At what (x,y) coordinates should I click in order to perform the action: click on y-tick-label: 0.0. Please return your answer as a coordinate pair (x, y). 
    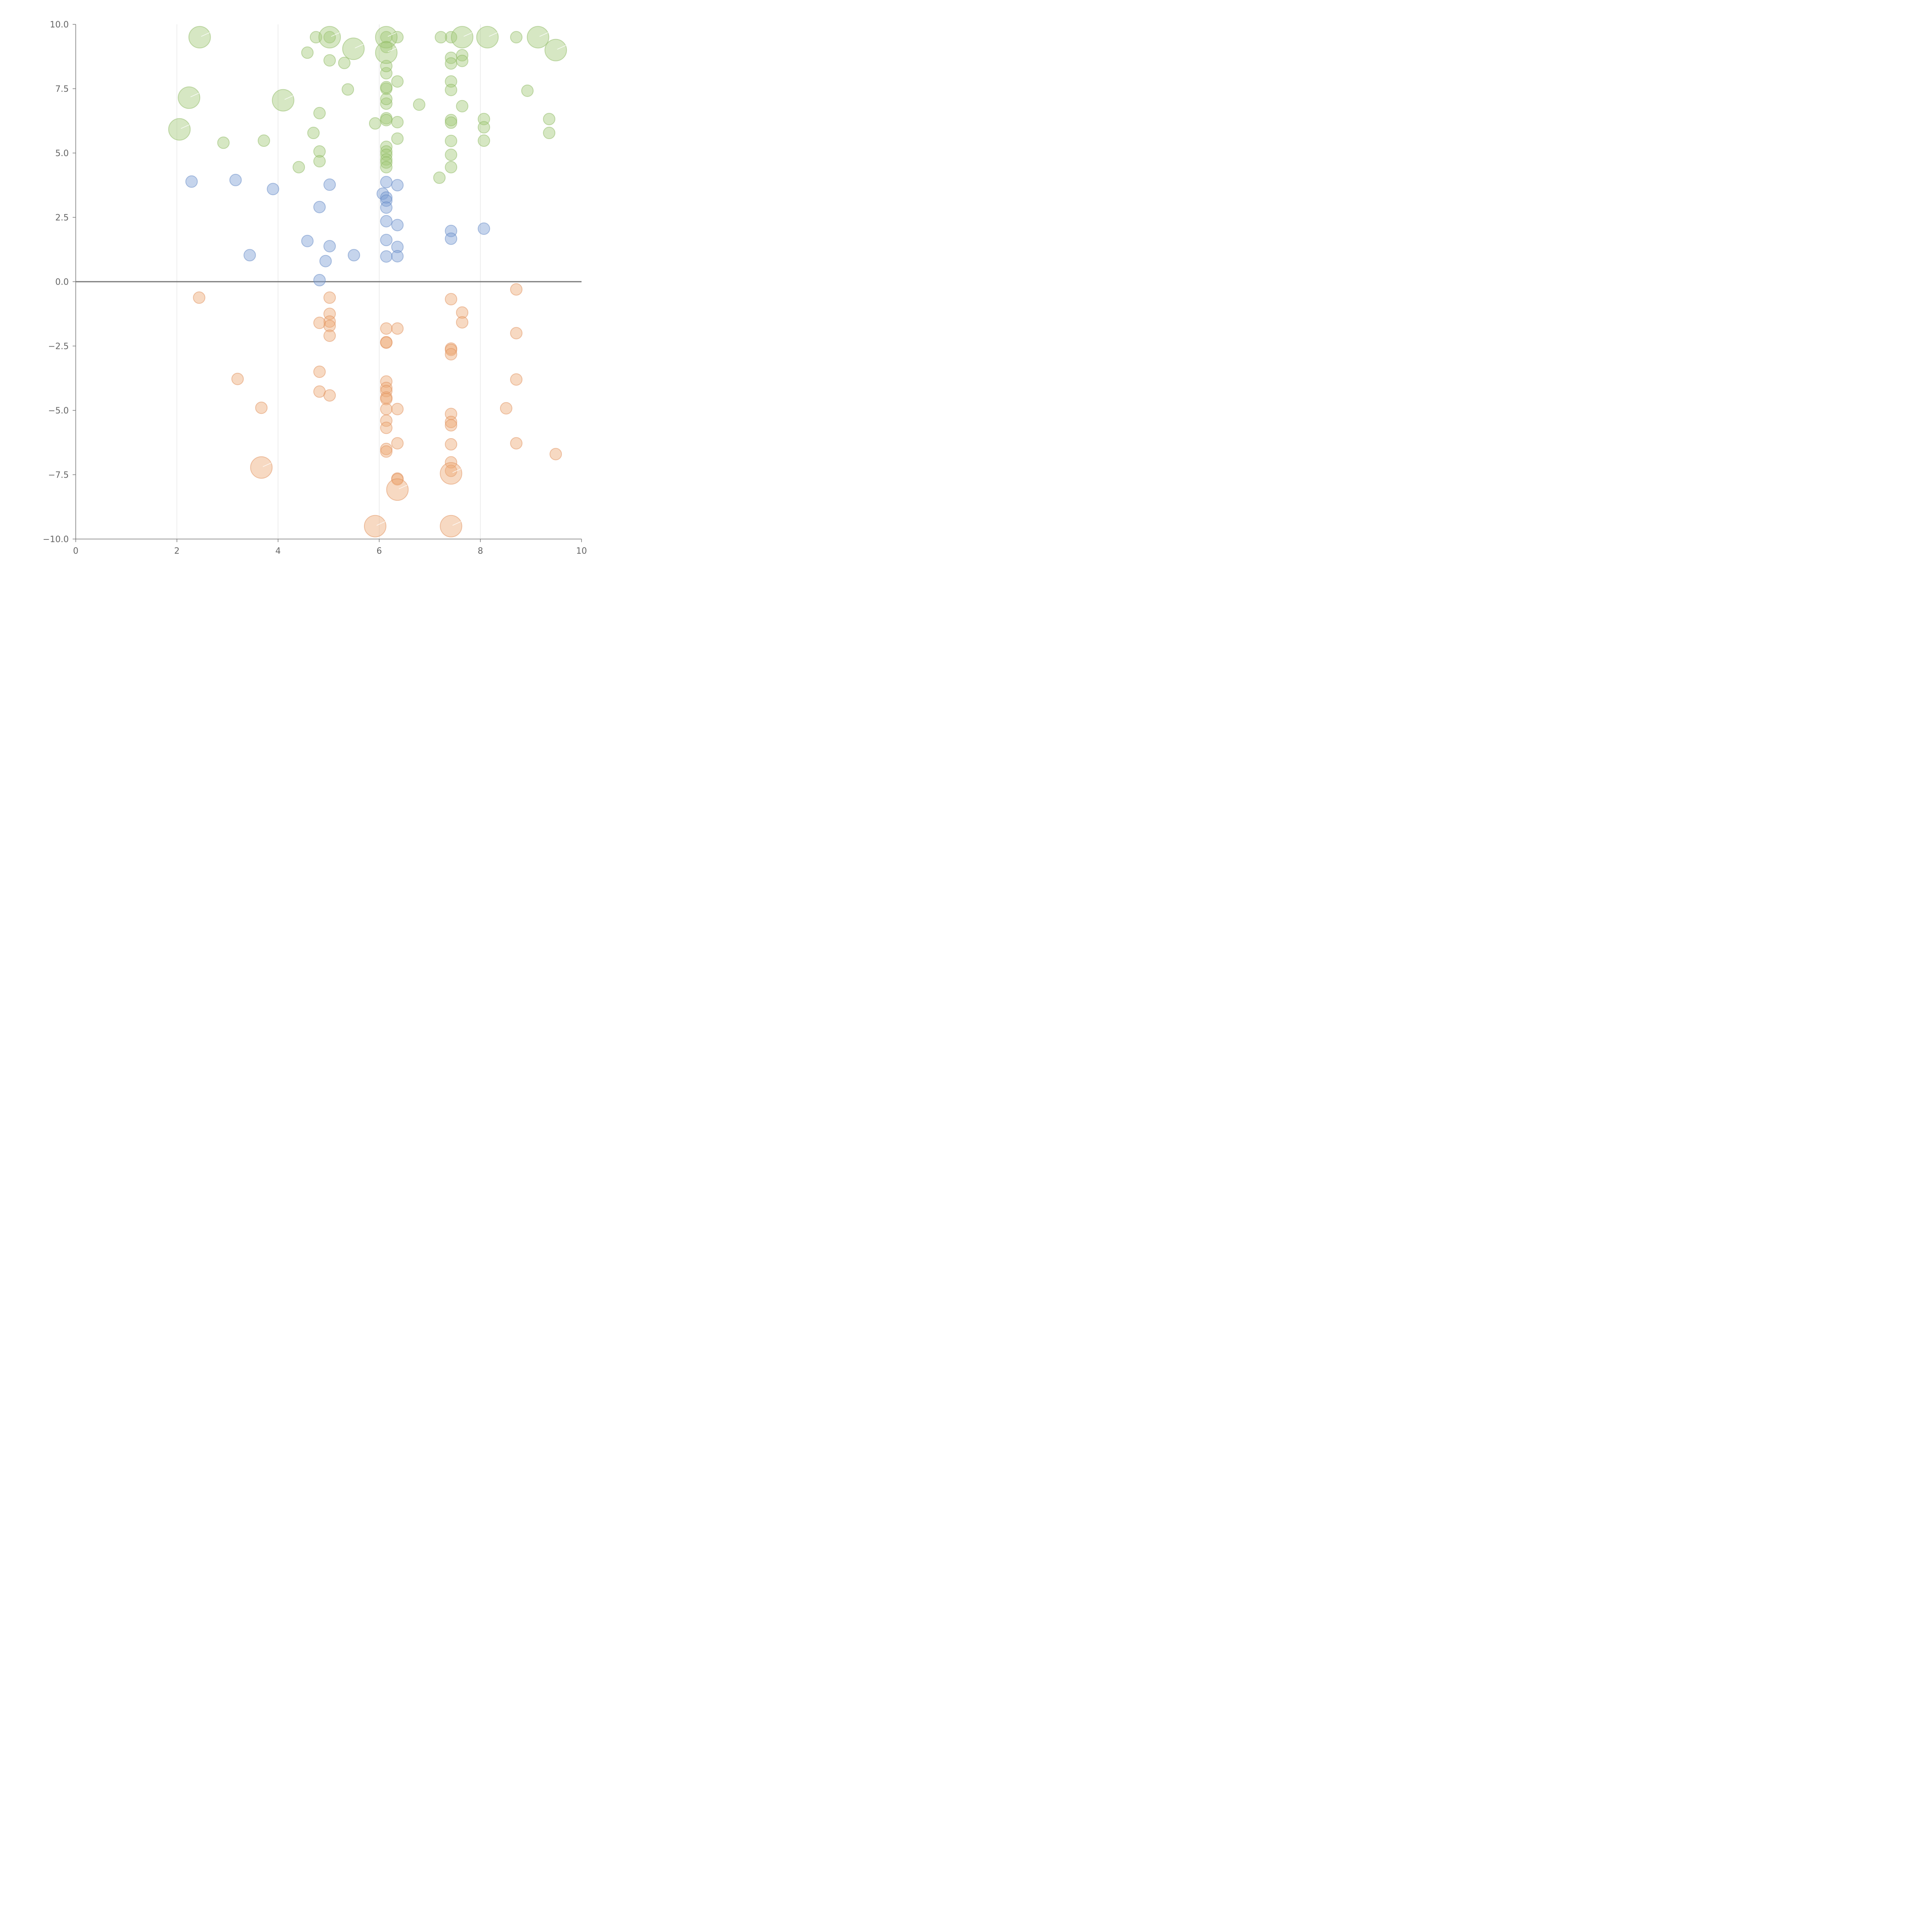
    Looking at the image, I should click on (62, 282).